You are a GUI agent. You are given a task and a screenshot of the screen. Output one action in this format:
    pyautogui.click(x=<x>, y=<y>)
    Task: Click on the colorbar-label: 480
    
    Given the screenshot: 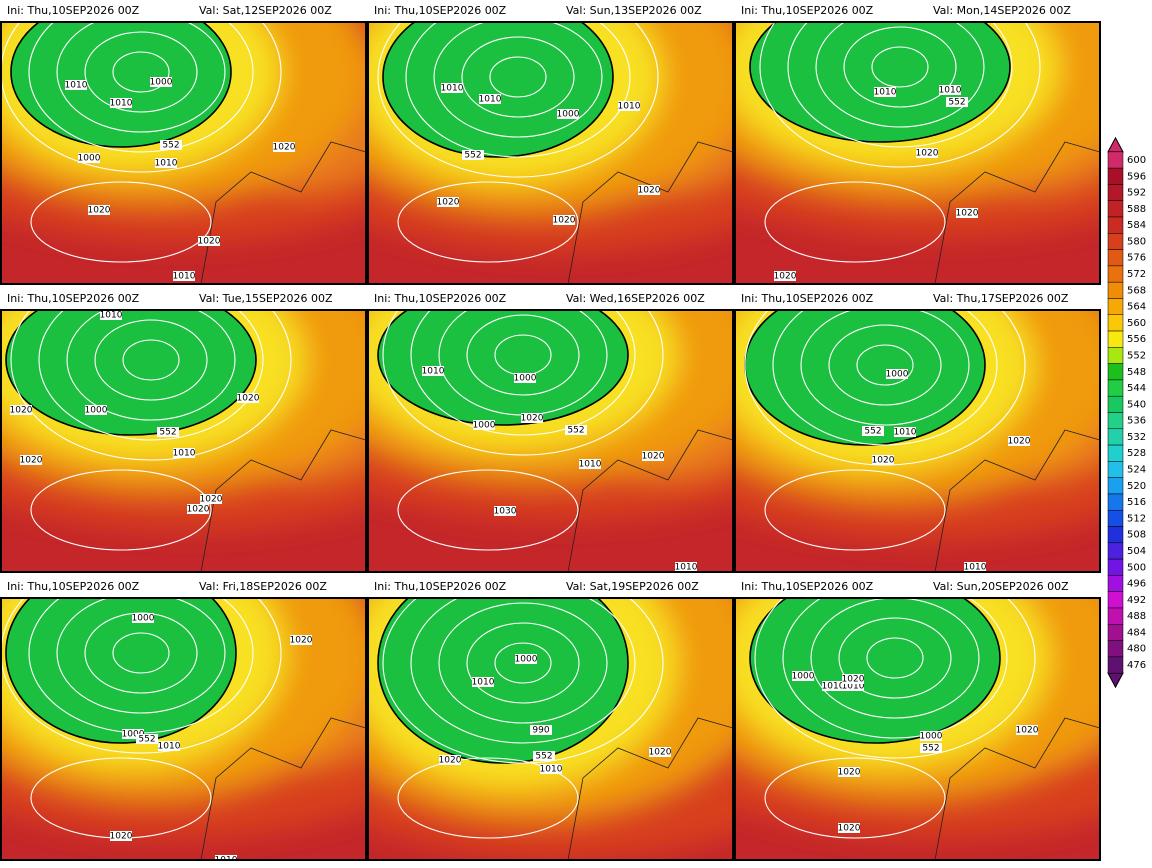 What is the action you would take?
    pyautogui.click(x=1136, y=649)
    